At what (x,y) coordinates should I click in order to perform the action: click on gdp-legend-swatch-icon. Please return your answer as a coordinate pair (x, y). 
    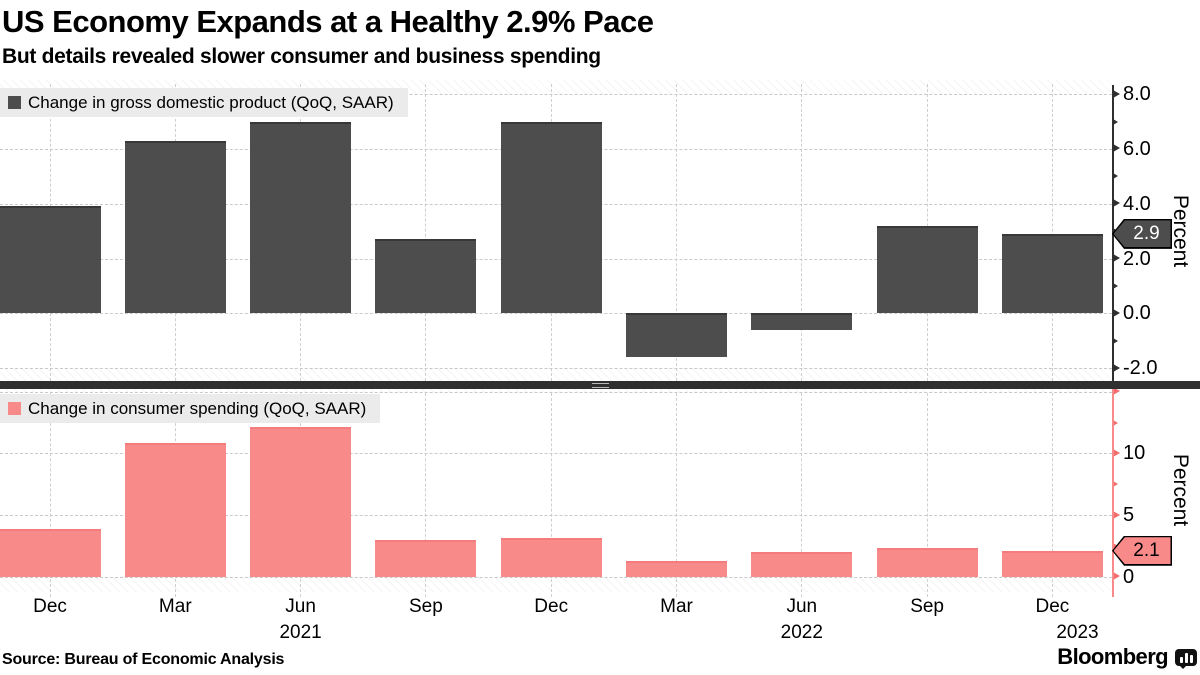
    Looking at the image, I should click on (14, 102).